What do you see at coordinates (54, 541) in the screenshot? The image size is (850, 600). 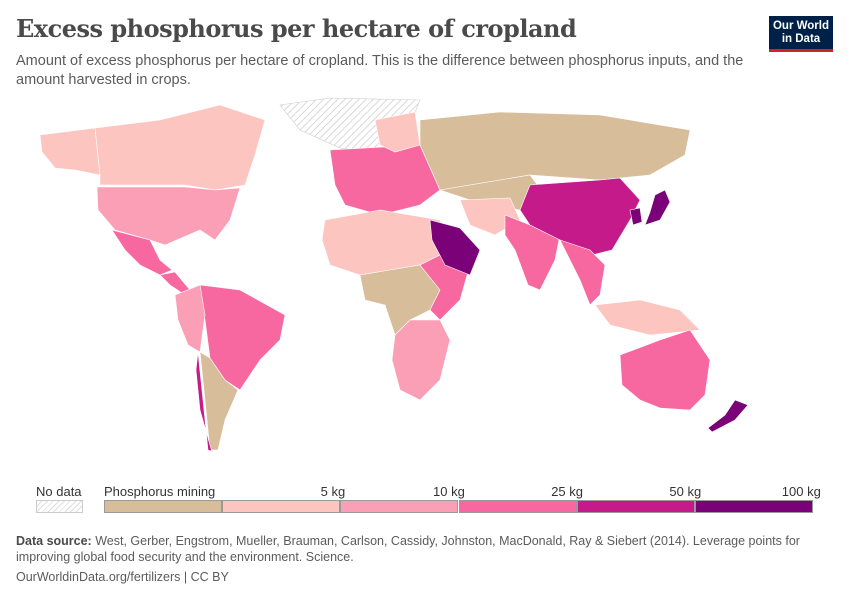 I see `source-label: Data source:` at bounding box center [54, 541].